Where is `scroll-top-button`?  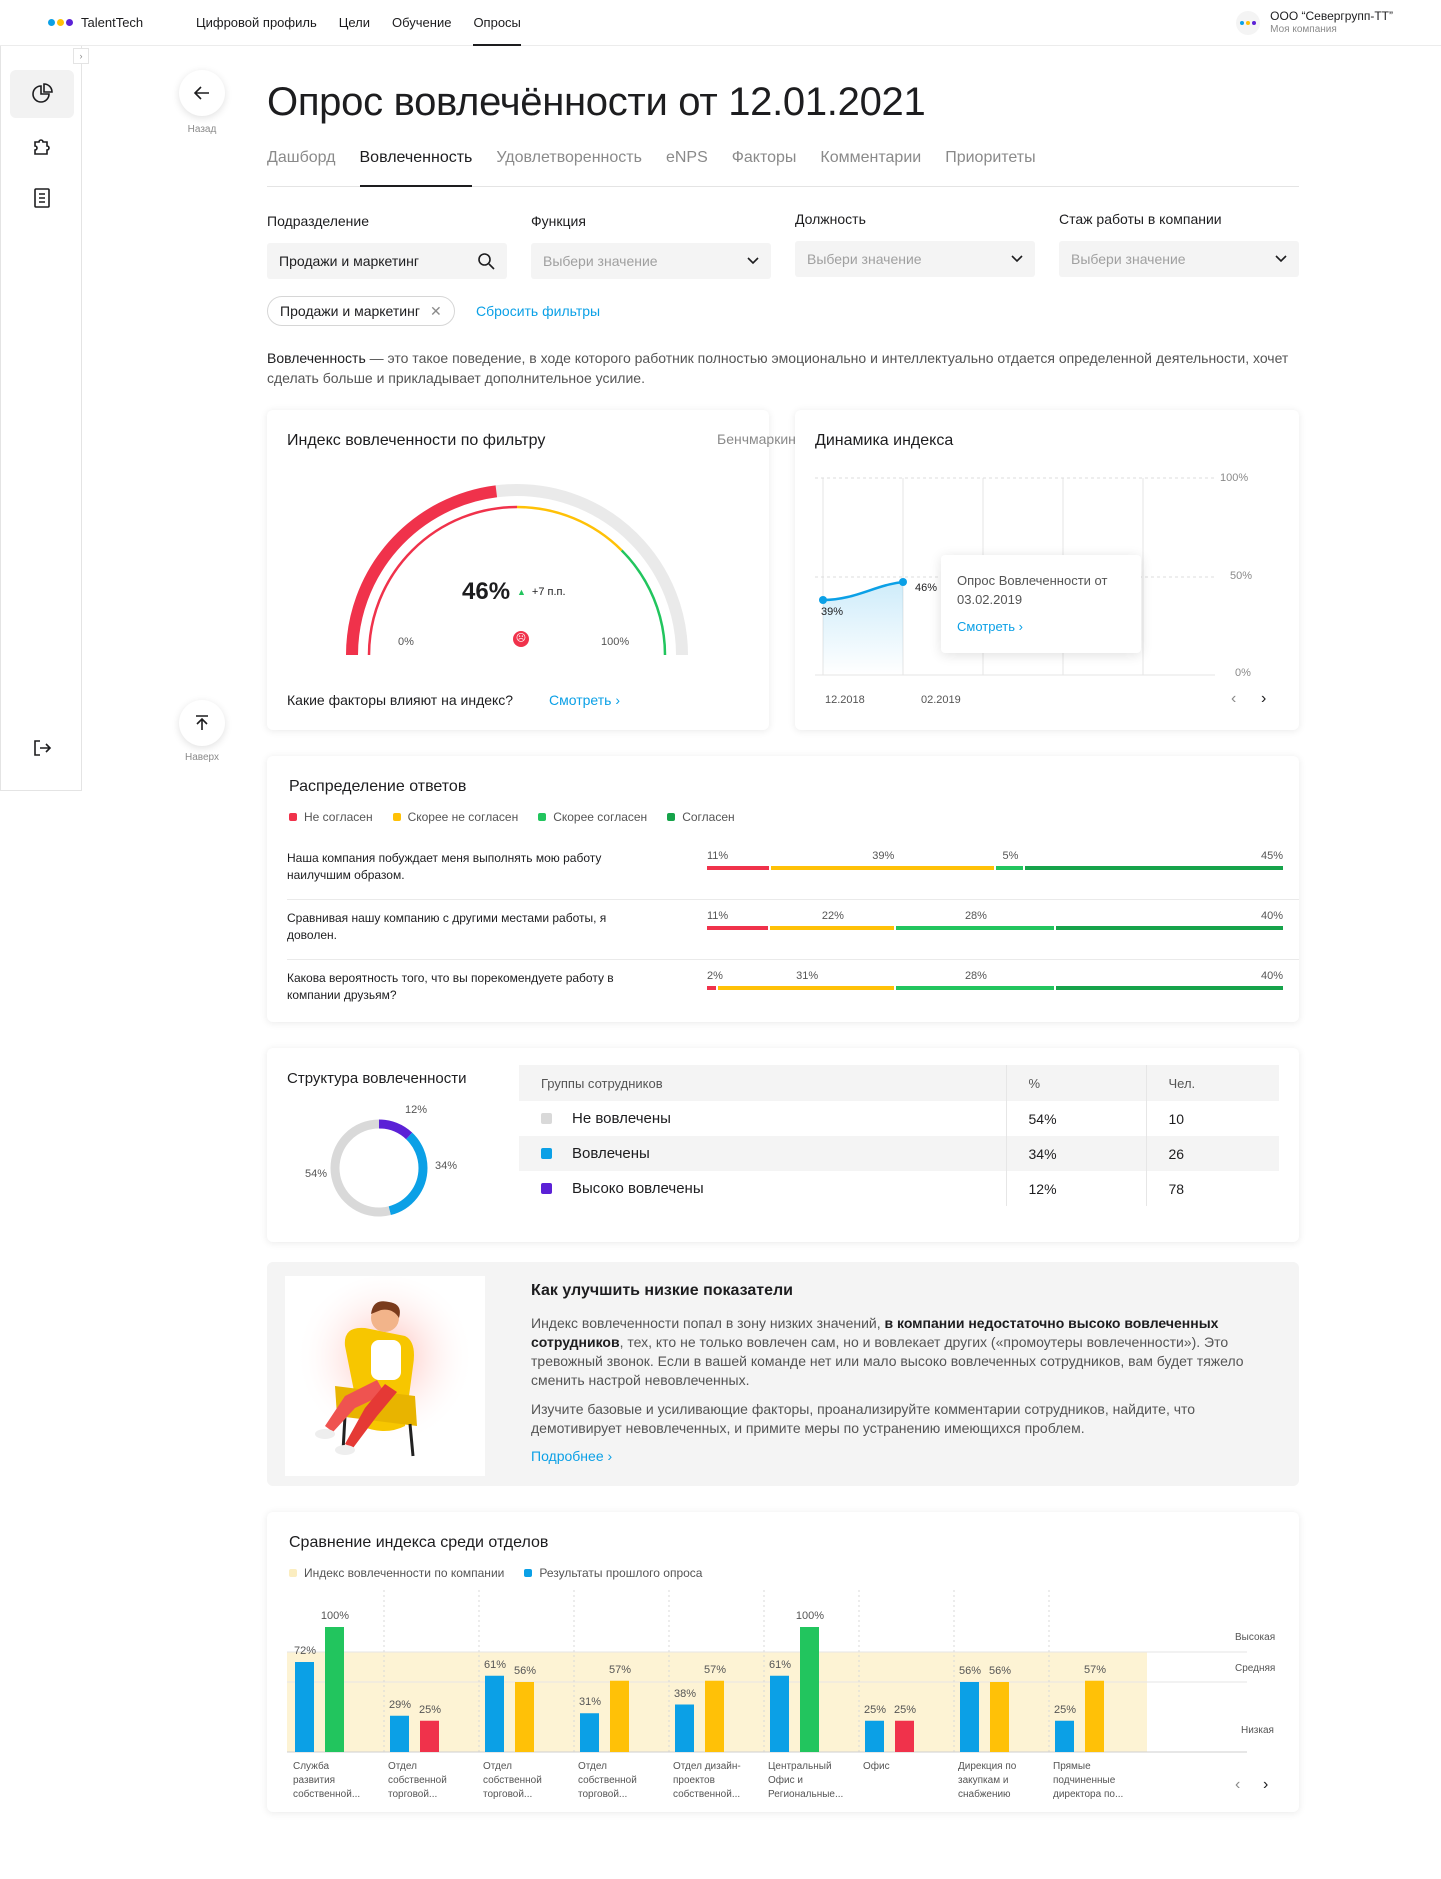
scroll-top-button is located at coordinates (202, 723).